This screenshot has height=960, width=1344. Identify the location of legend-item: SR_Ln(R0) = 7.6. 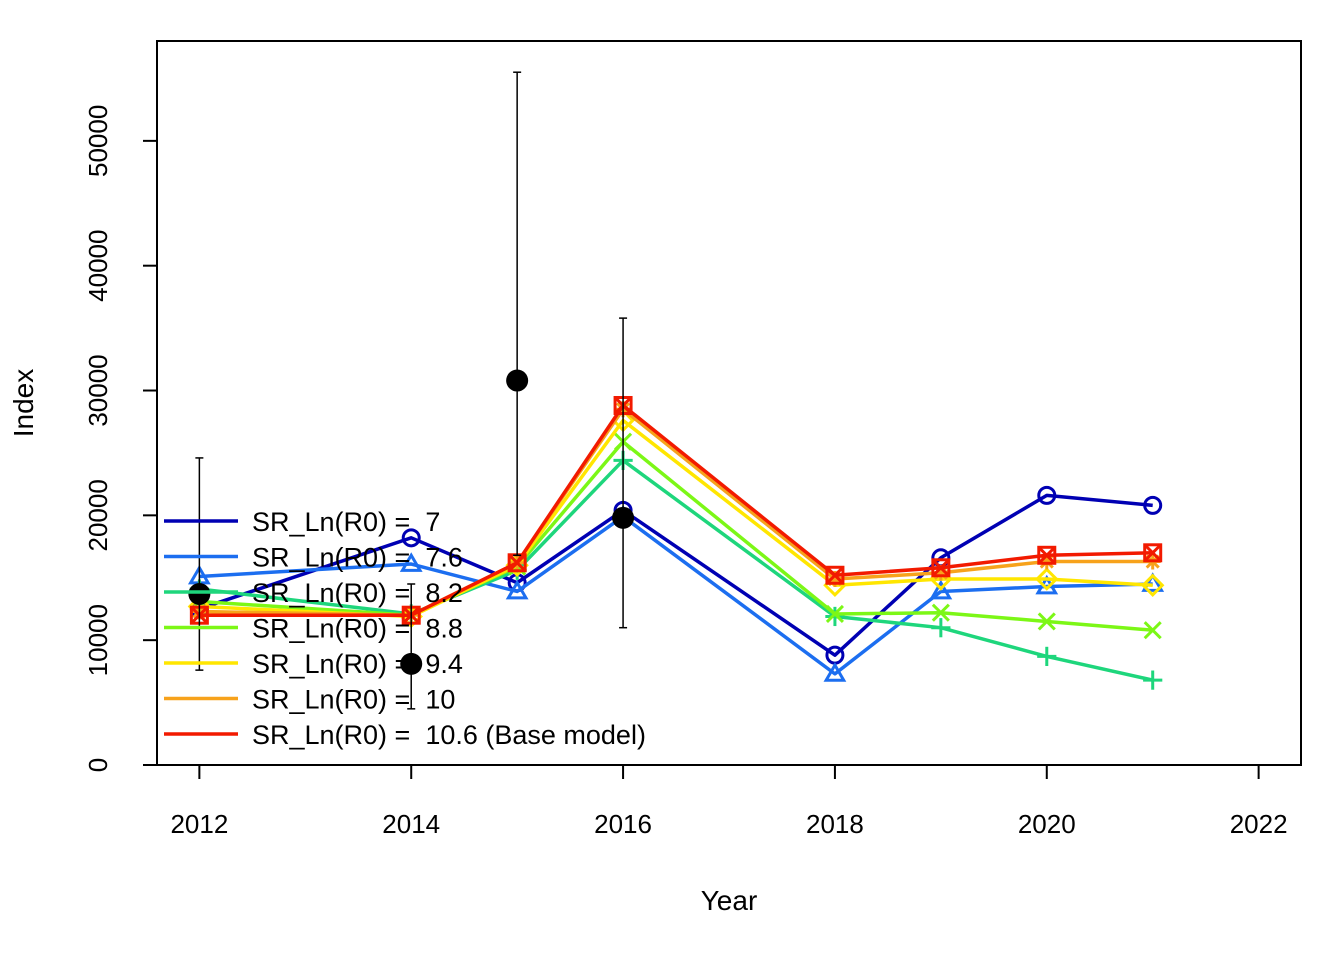
(313, 558).